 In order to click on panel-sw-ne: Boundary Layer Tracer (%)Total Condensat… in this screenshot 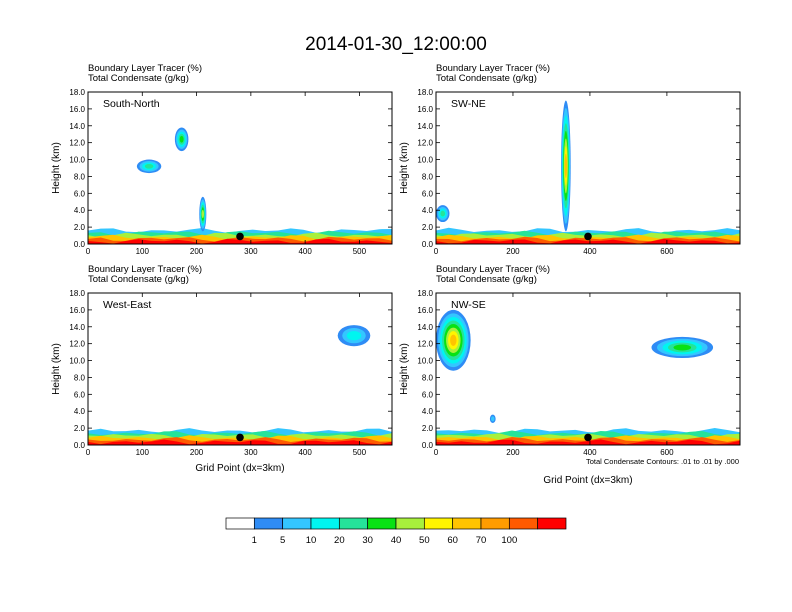, I will do `click(570, 159)`.